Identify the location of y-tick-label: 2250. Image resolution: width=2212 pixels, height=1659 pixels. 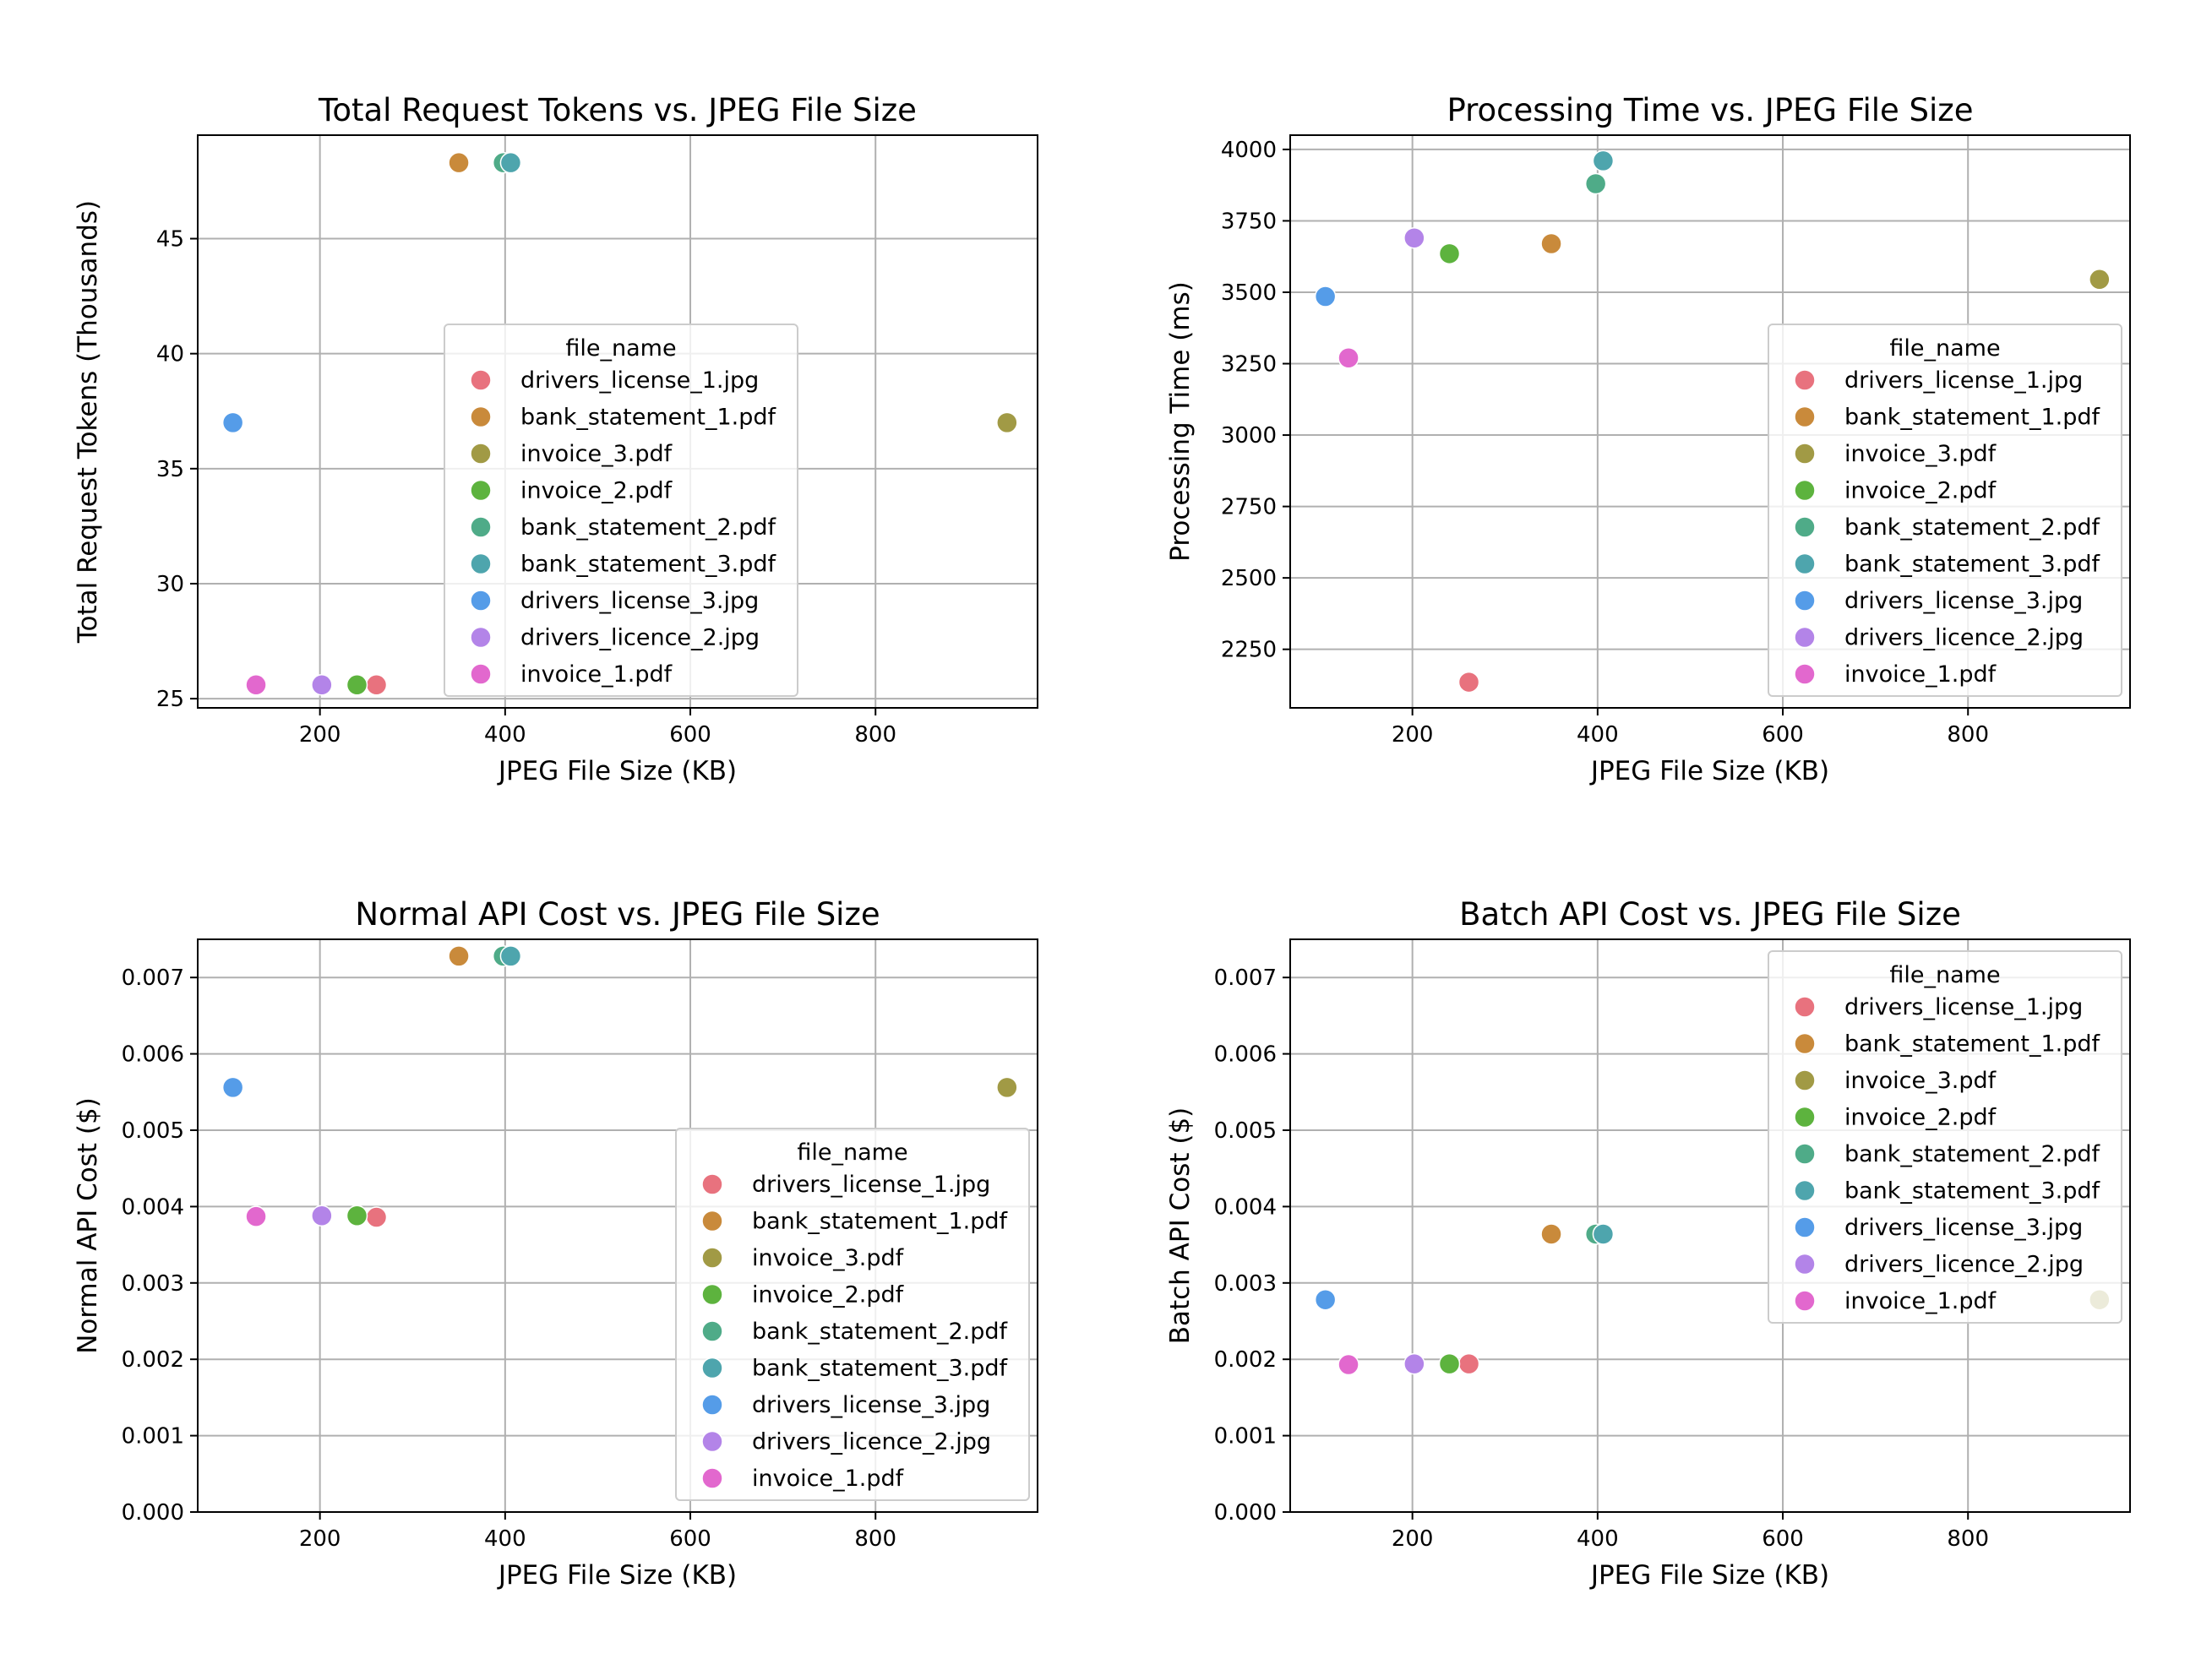
(1249, 650).